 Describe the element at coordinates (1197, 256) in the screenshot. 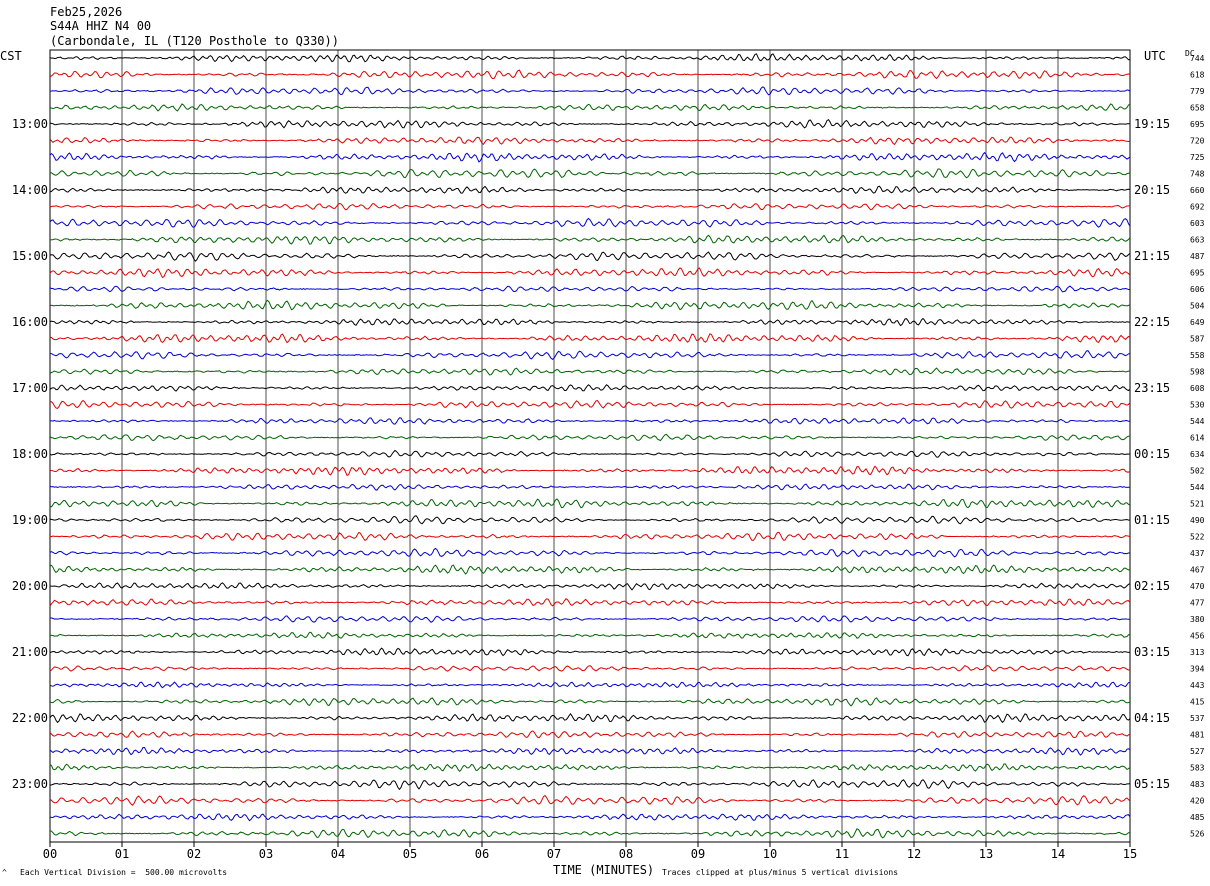

I see `dc-offset-label: 487` at that location.